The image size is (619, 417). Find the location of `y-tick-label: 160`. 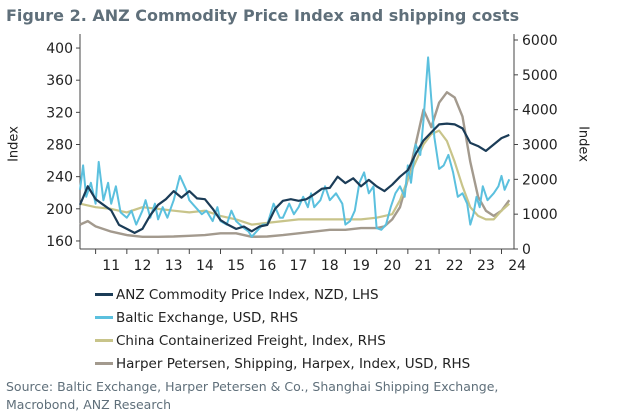

y-tick-label: 160 is located at coordinates (59, 242).